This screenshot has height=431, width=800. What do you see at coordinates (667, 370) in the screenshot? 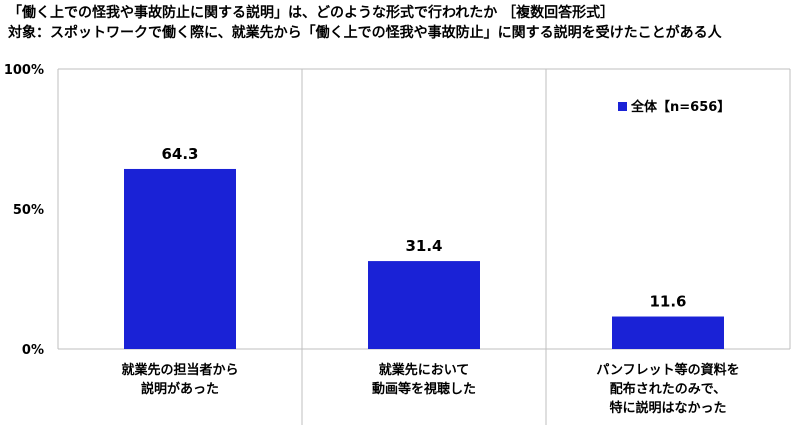
I see `category-label: パンフレット等の資料を` at bounding box center [667, 370].